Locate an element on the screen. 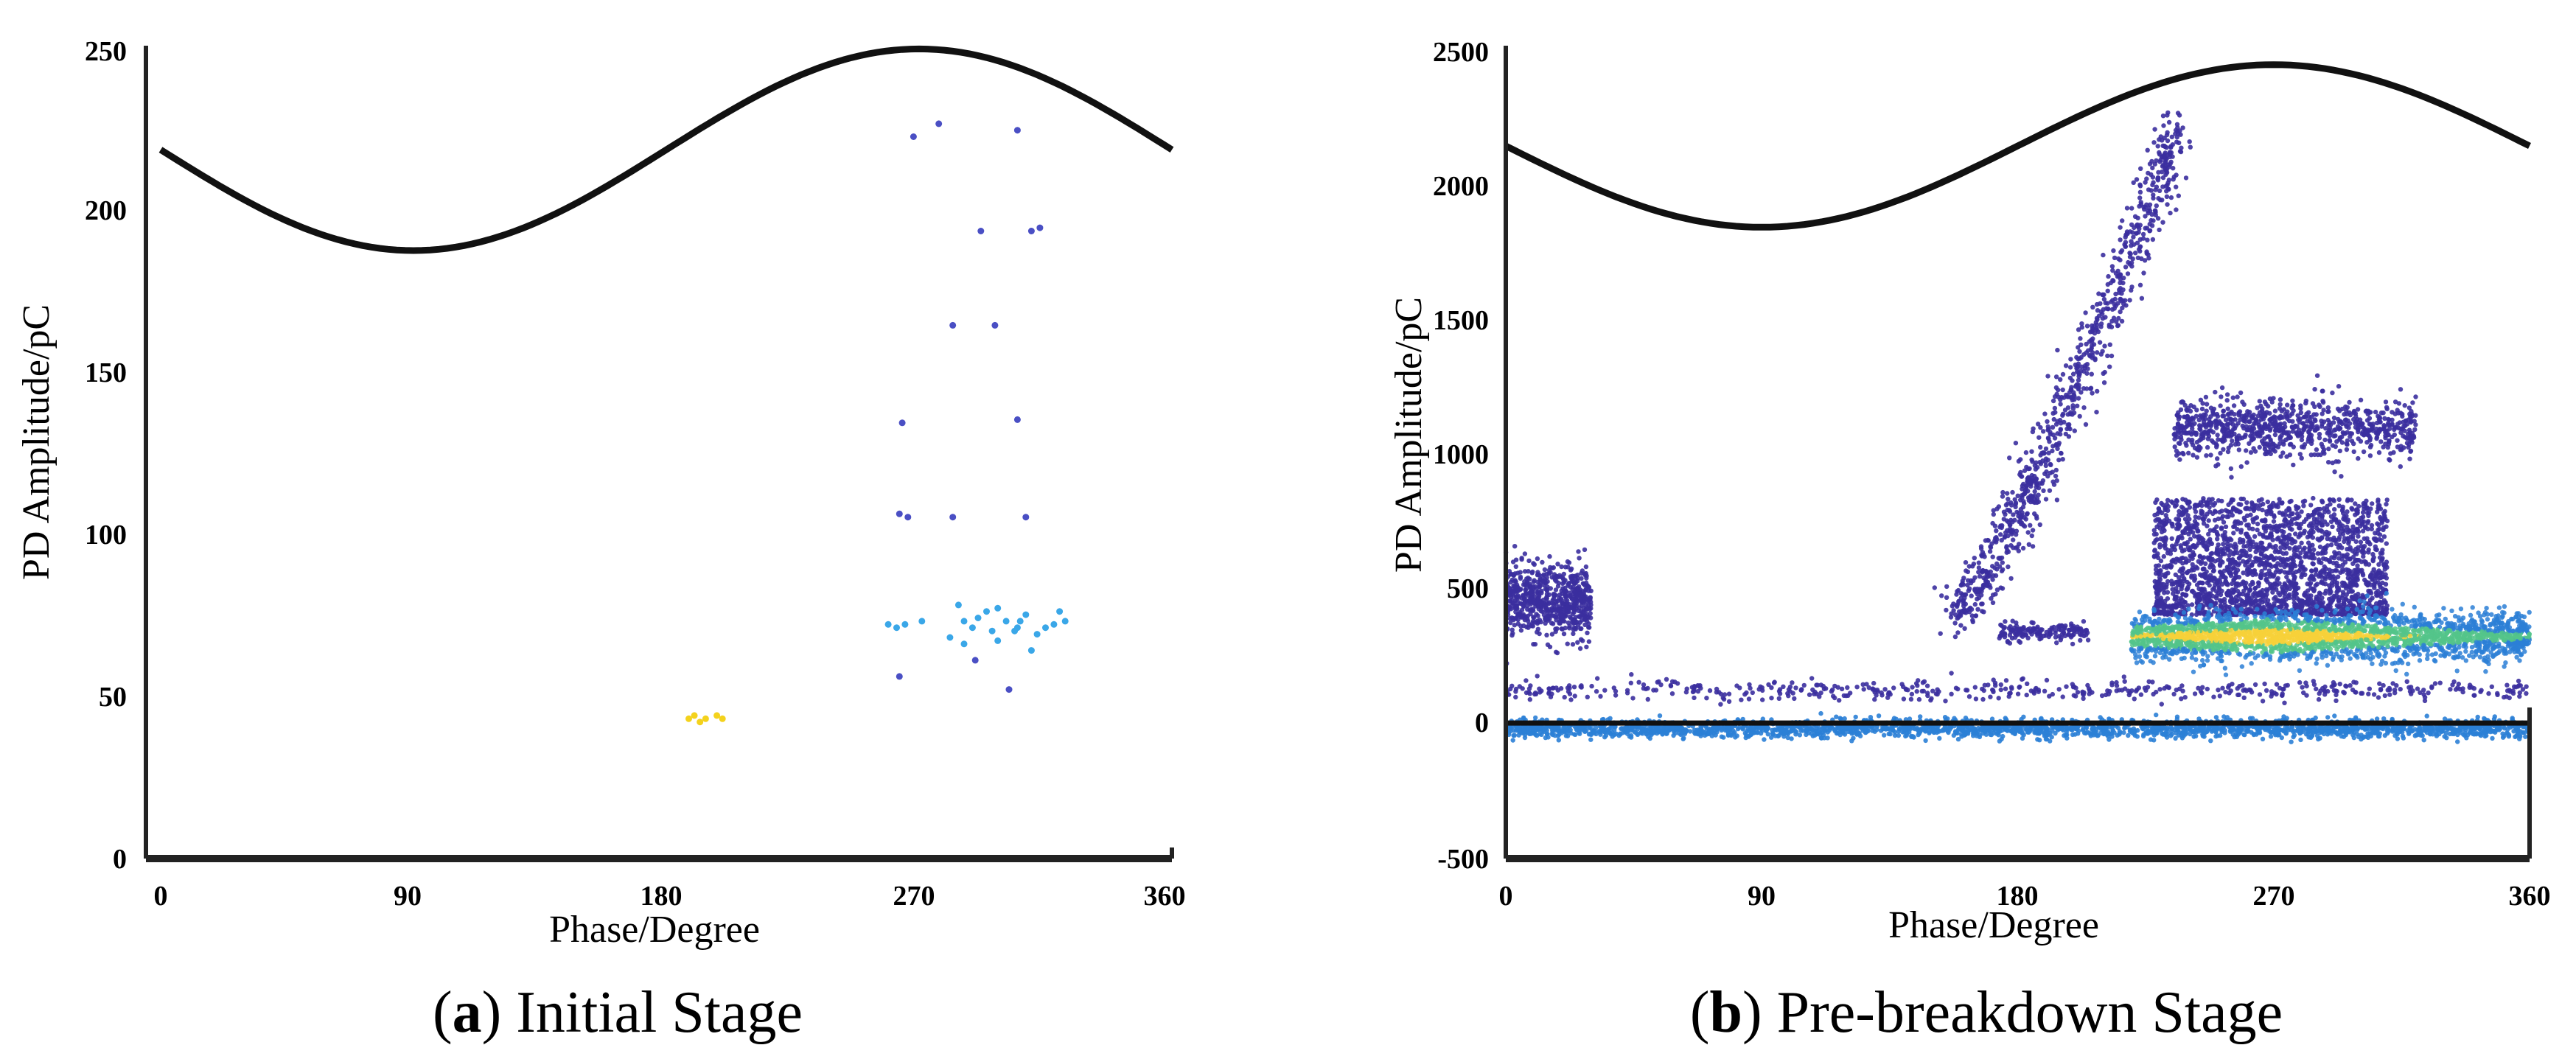 The image size is (2576, 1059). x-tick-label: 270 is located at coordinates (914, 896).